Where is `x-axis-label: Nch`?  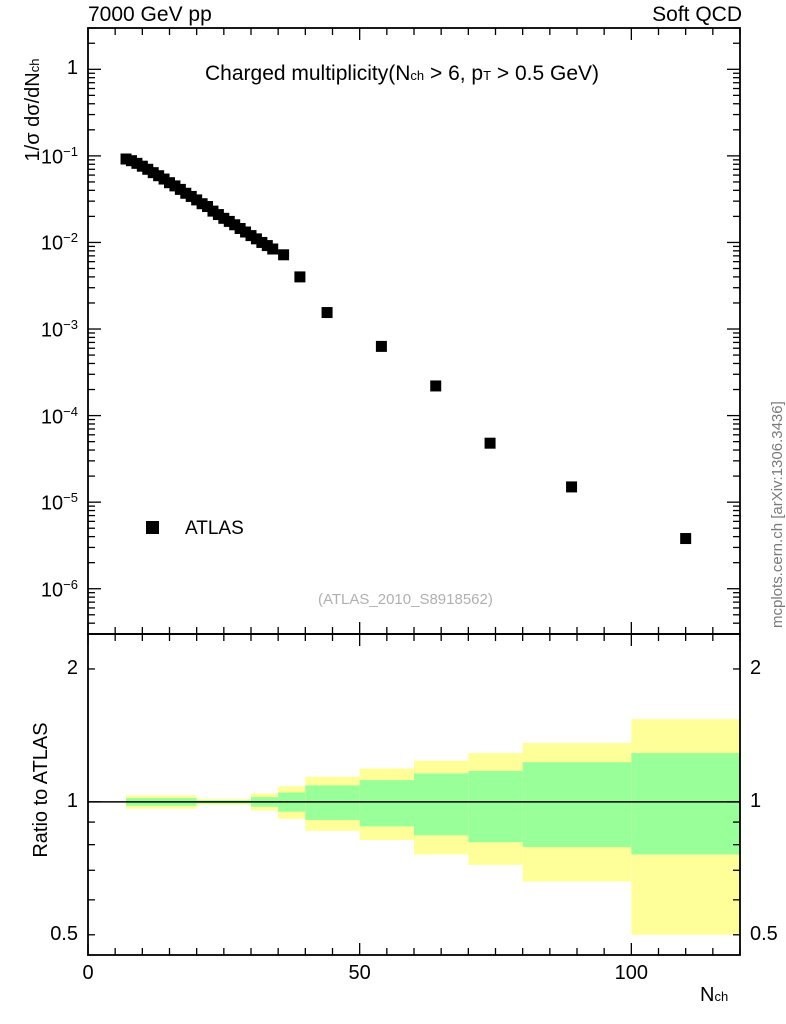 x-axis-label: Nch is located at coordinates (714, 995).